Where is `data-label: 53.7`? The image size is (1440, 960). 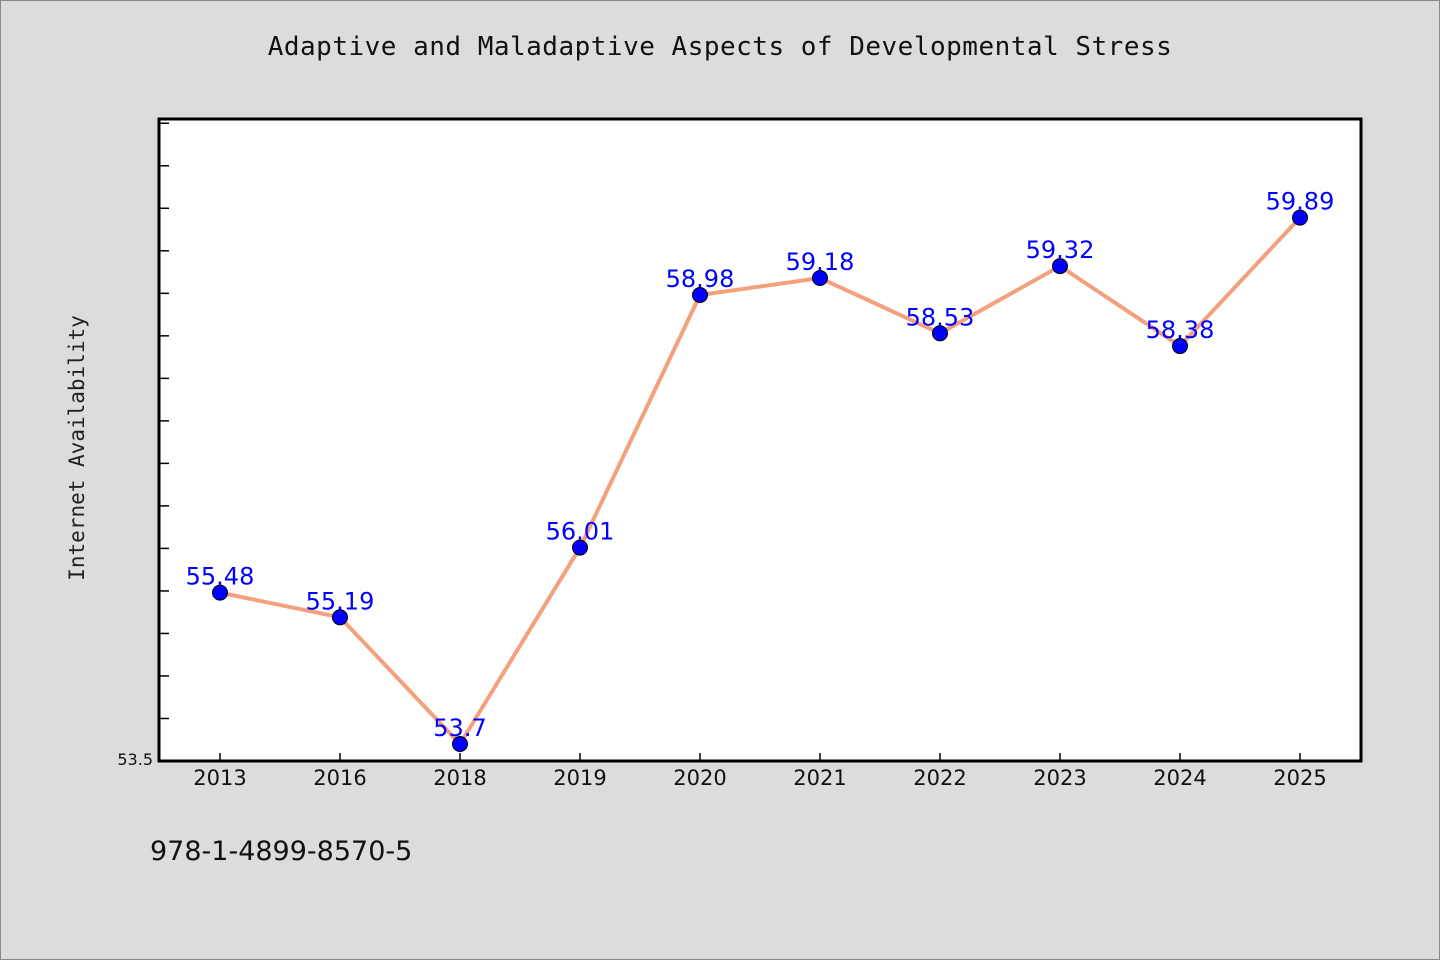
data-label: 53.7 is located at coordinates (459, 728).